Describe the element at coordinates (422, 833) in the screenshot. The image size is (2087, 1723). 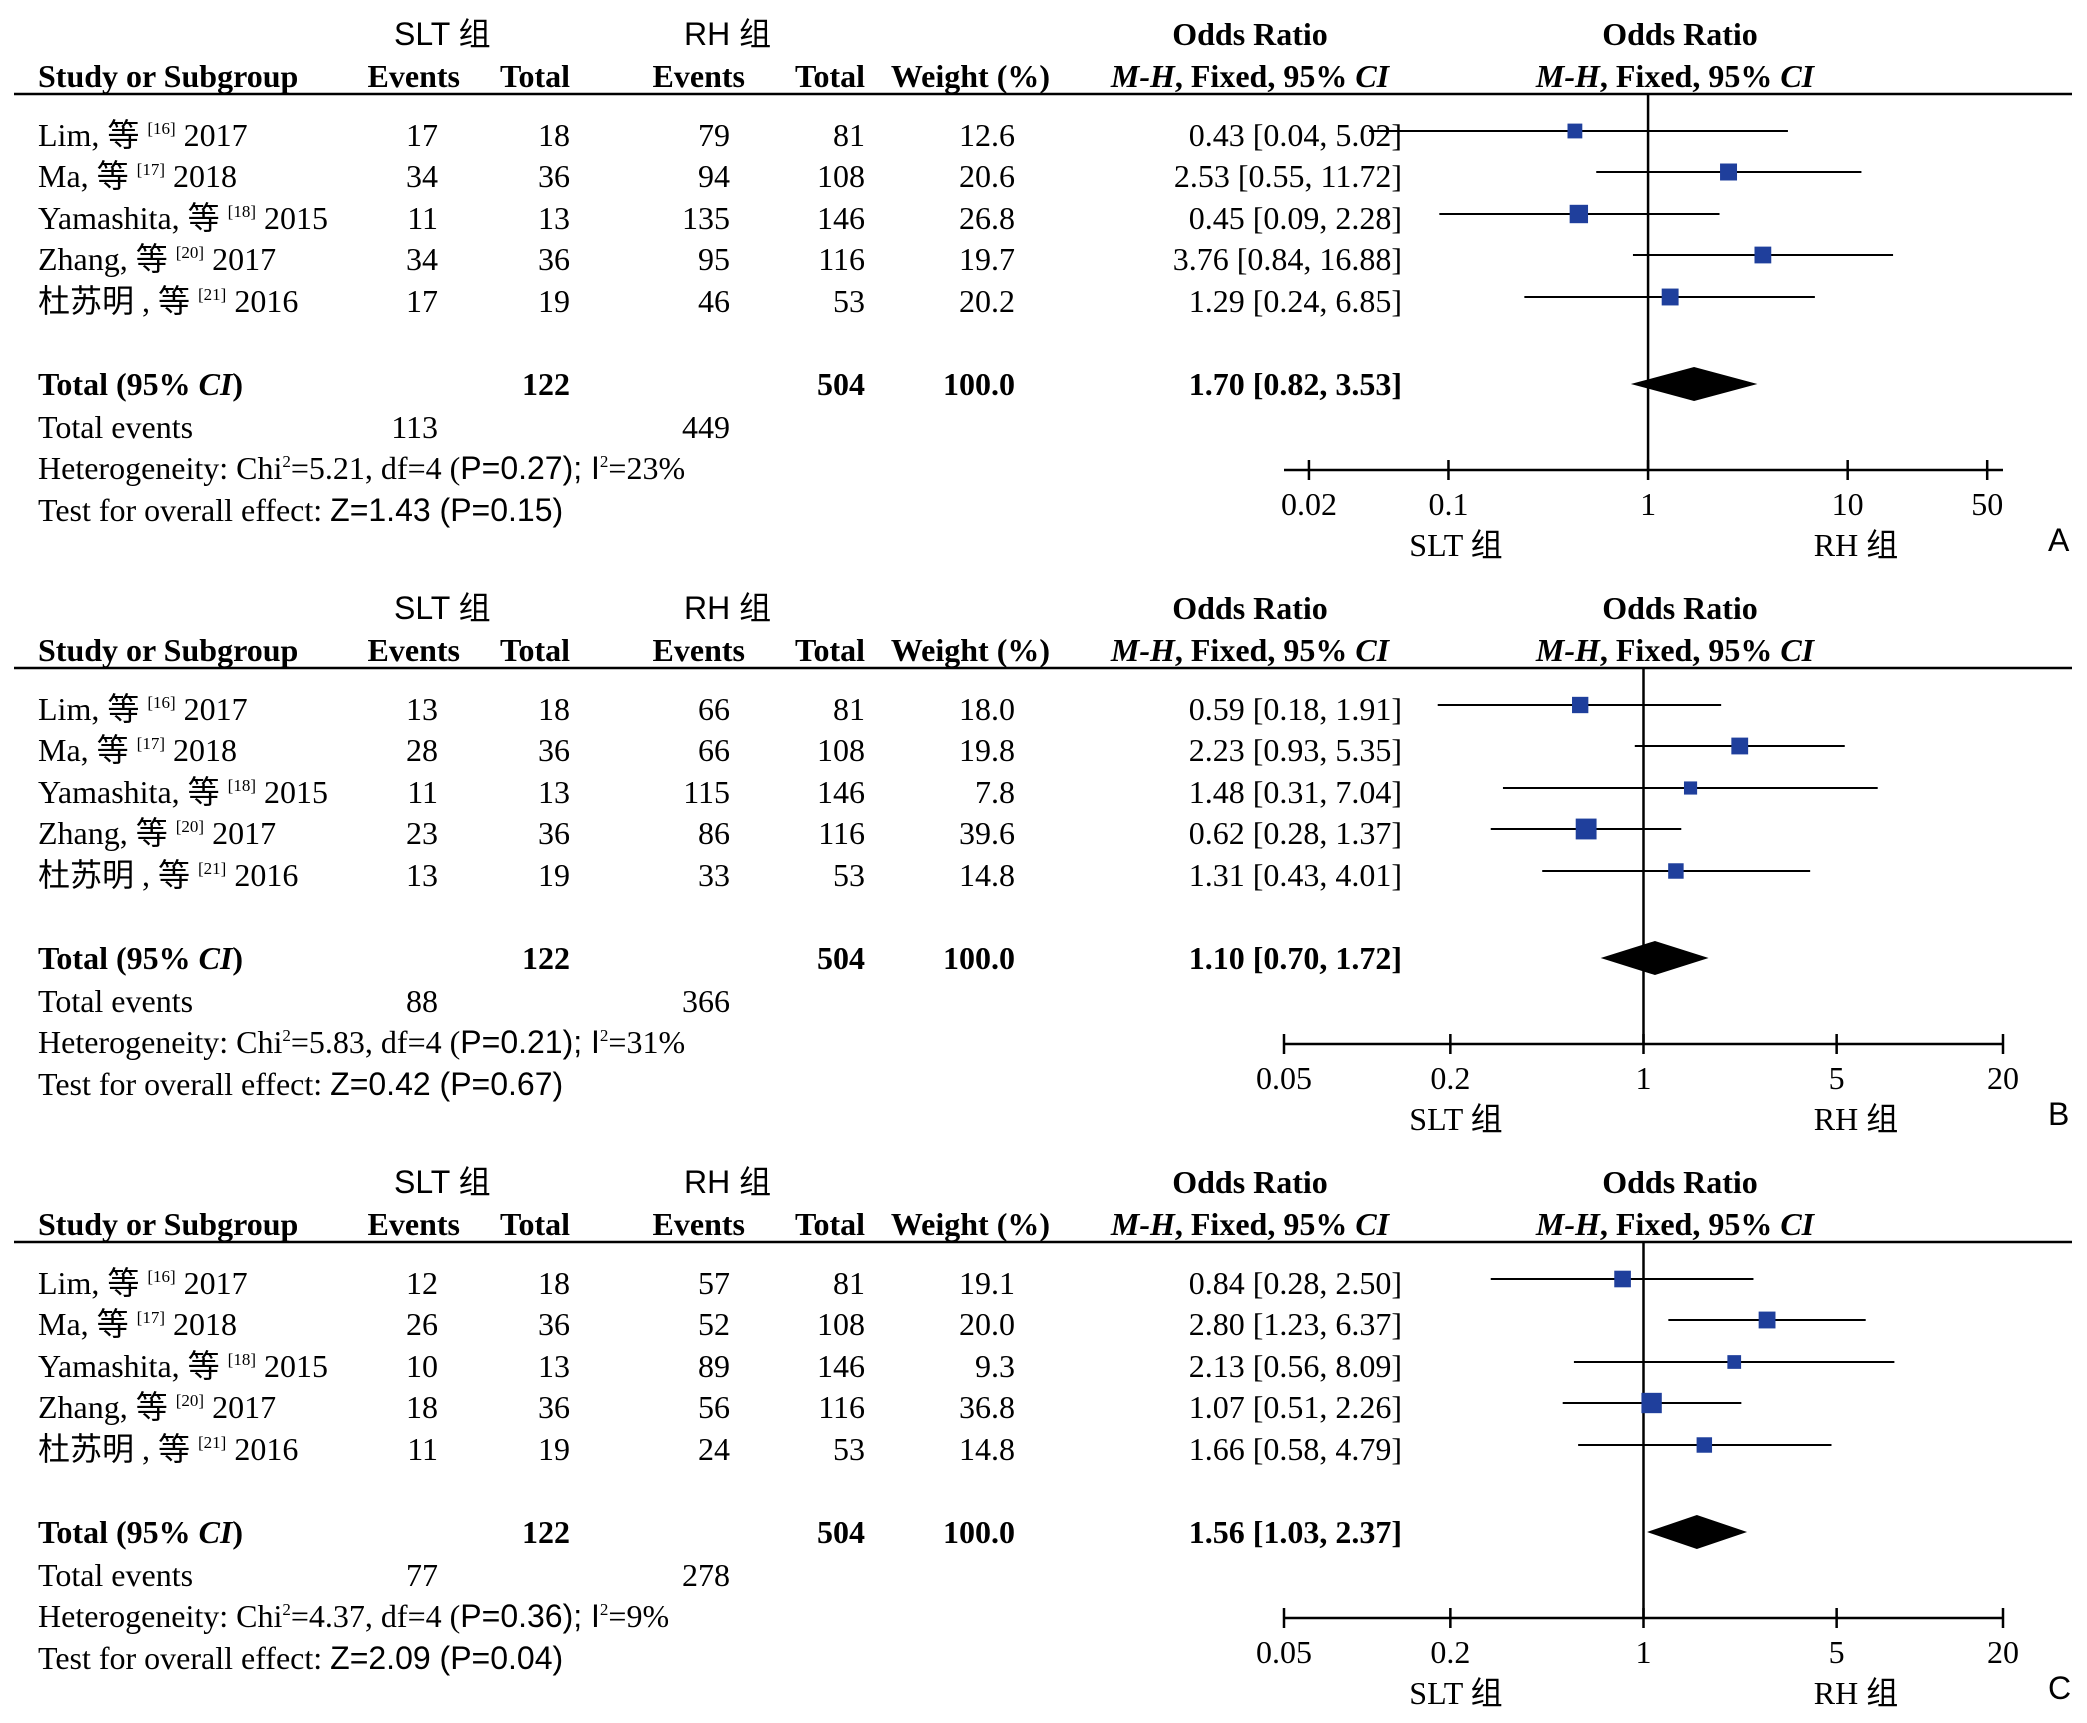
I see `events1-cell: 23` at that location.